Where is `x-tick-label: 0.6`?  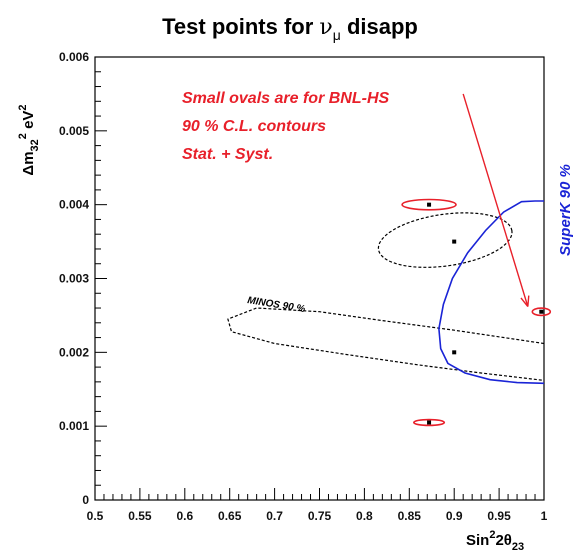
x-tick-label: 0.6 is located at coordinates (184, 516).